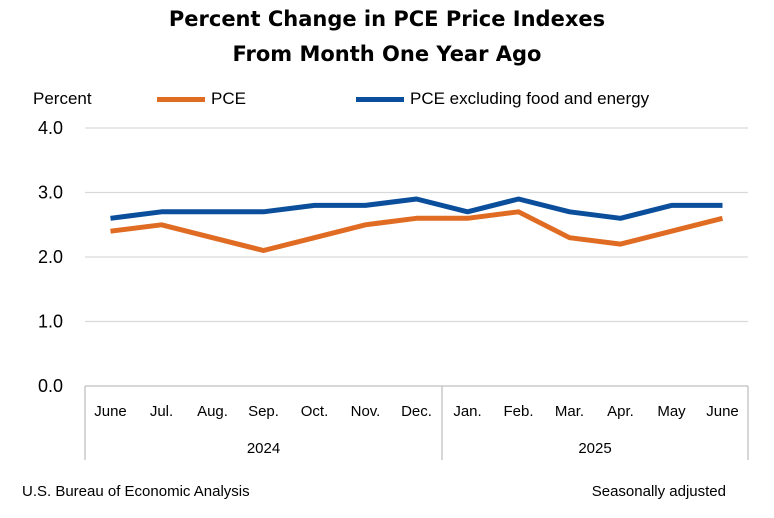  Describe the element at coordinates (387, 54) in the screenshot. I see `chart-title-line-2: From Month One Year Ago` at that location.